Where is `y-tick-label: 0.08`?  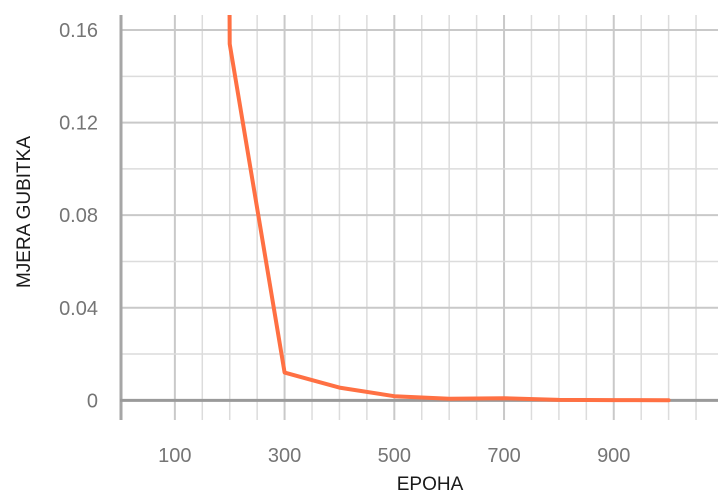
y-tick-label: 0.08 is located at coordinates (78, 216).